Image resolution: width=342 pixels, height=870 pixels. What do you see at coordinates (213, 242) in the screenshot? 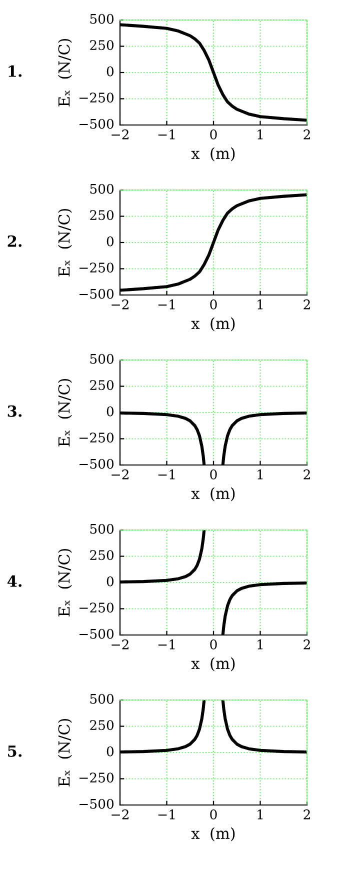
I see `line-series` at bounding box center [213, 242].